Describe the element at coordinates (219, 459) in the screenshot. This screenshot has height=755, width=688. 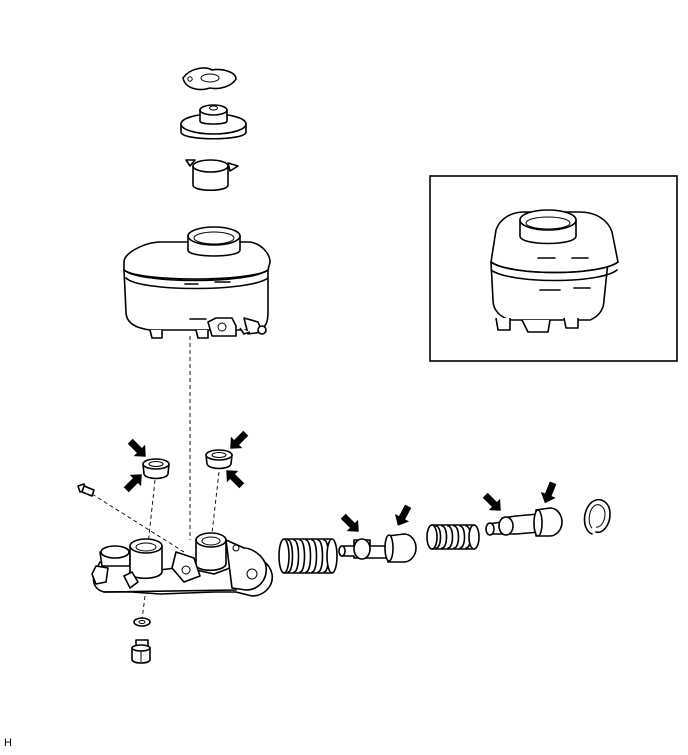
I see `grommet-right` at that location.